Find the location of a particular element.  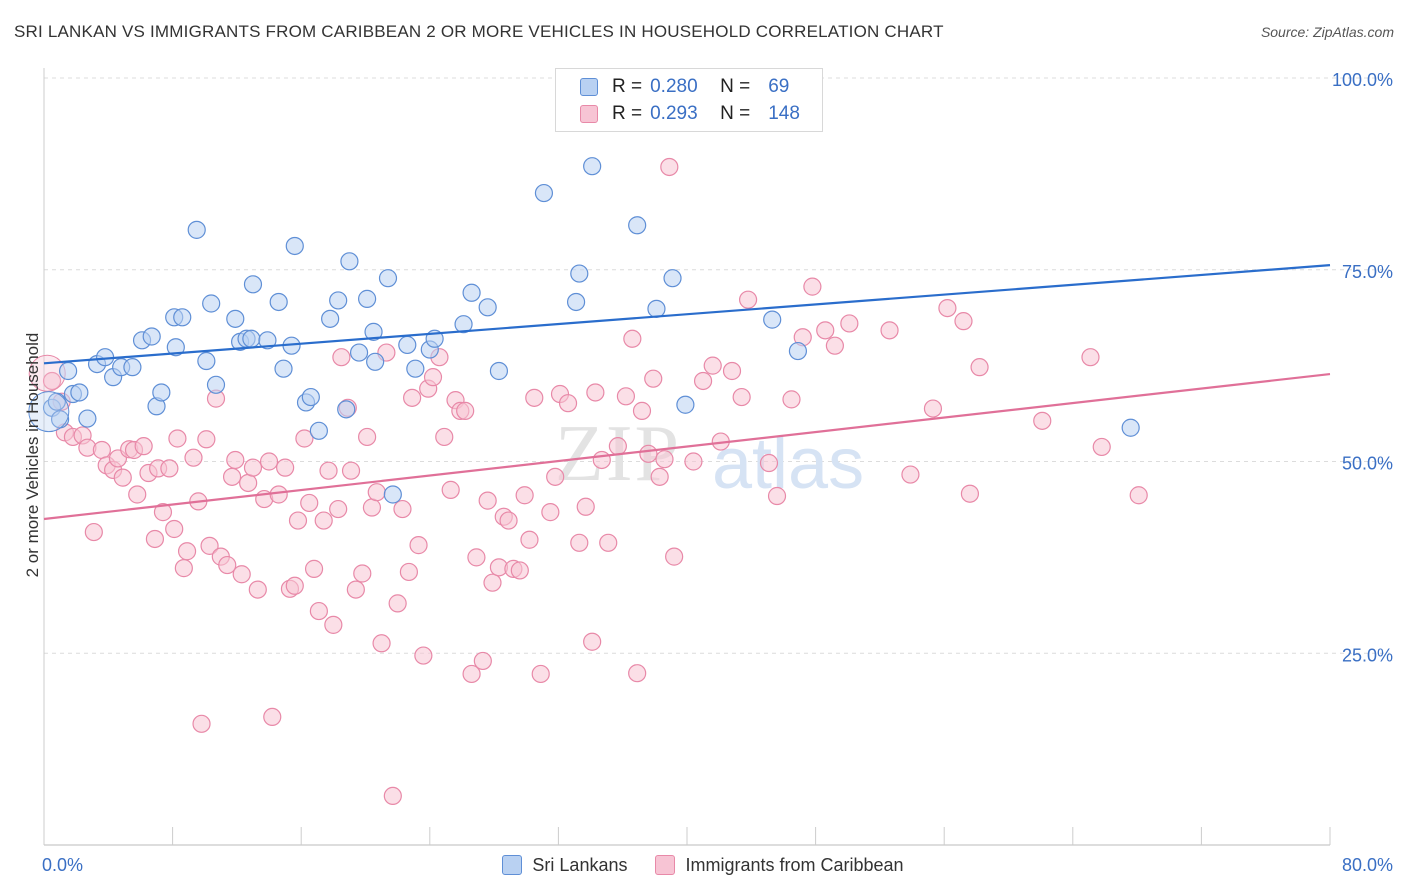

watermark-atlas: atlas is located at coordinates (788, 464).